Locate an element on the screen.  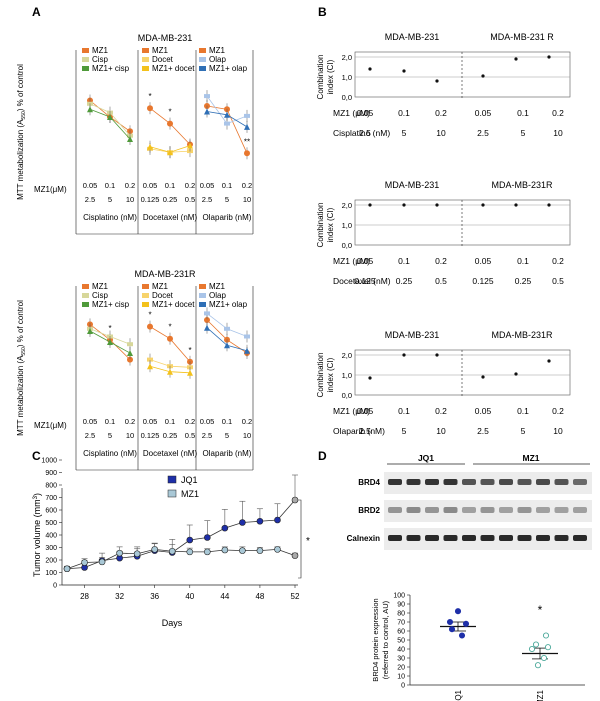
y-axis-label: Tumor volume (mm3) is located at coordinates (37, 535).